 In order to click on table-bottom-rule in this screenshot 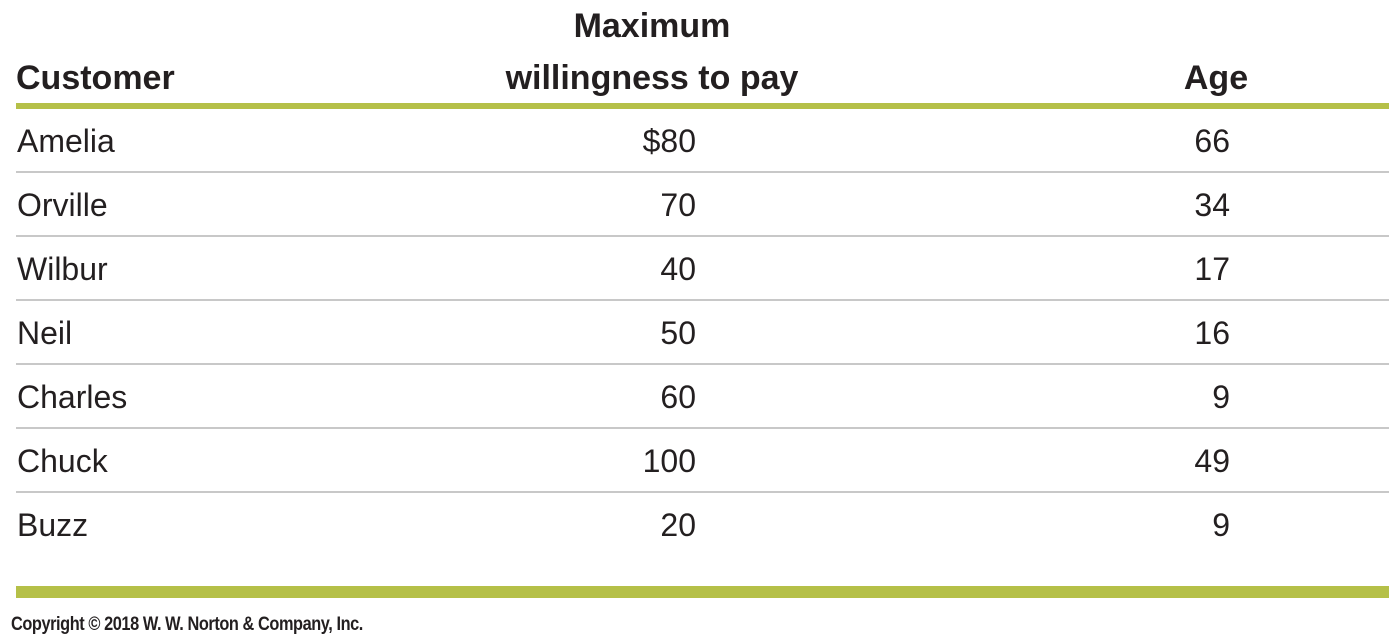, I will do `click(702, 592)`.